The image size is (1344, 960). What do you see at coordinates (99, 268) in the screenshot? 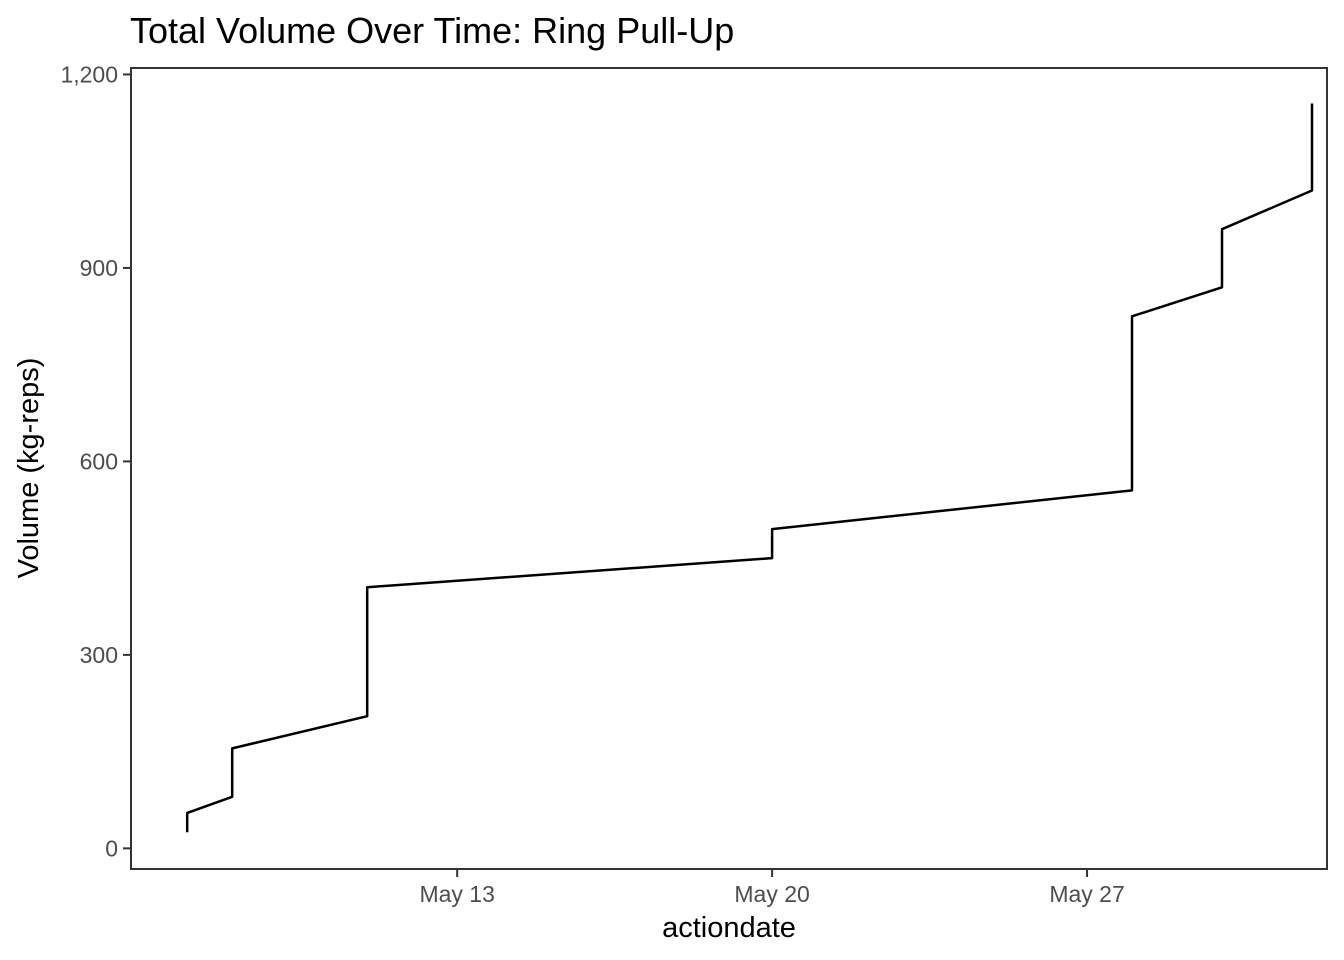
I see `y-tick-label: 900` at bounding box center [99, 268].